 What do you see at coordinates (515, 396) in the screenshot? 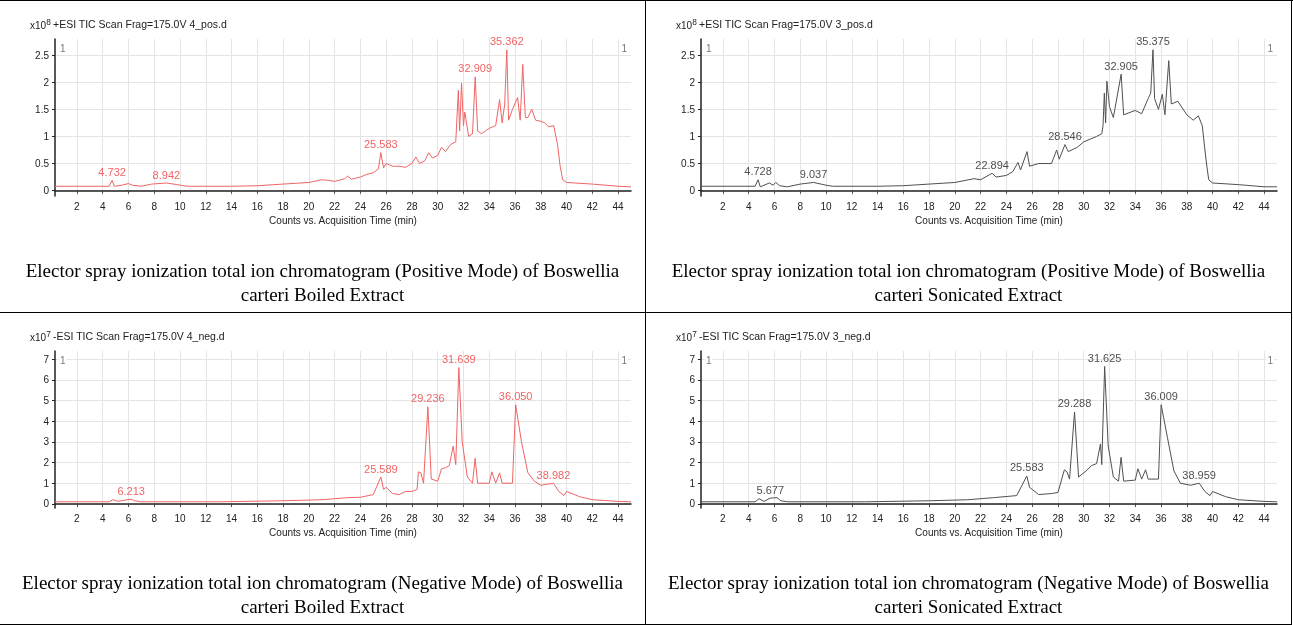
I see `annotation: 36.050` at bounding box center [515, 396].